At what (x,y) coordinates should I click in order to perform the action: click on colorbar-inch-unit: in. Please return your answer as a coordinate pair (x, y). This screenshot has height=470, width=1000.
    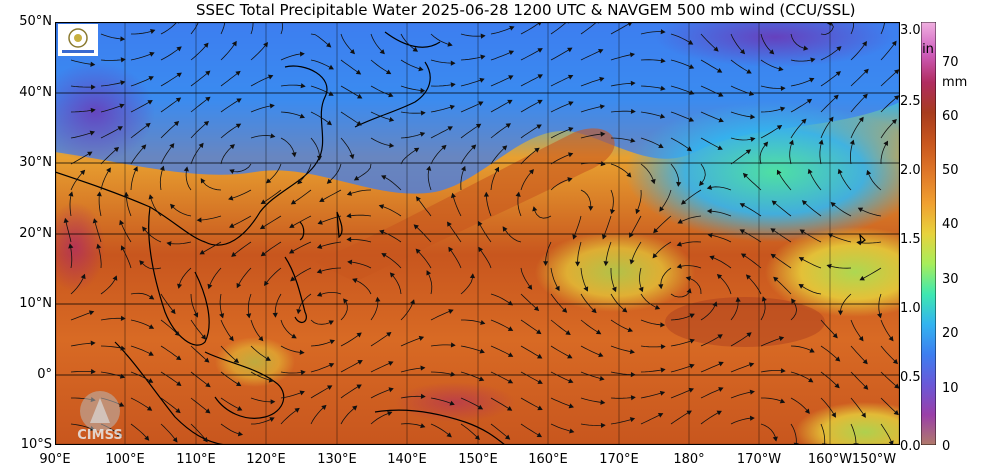
    Looking at the image, I should click on (928, 49).